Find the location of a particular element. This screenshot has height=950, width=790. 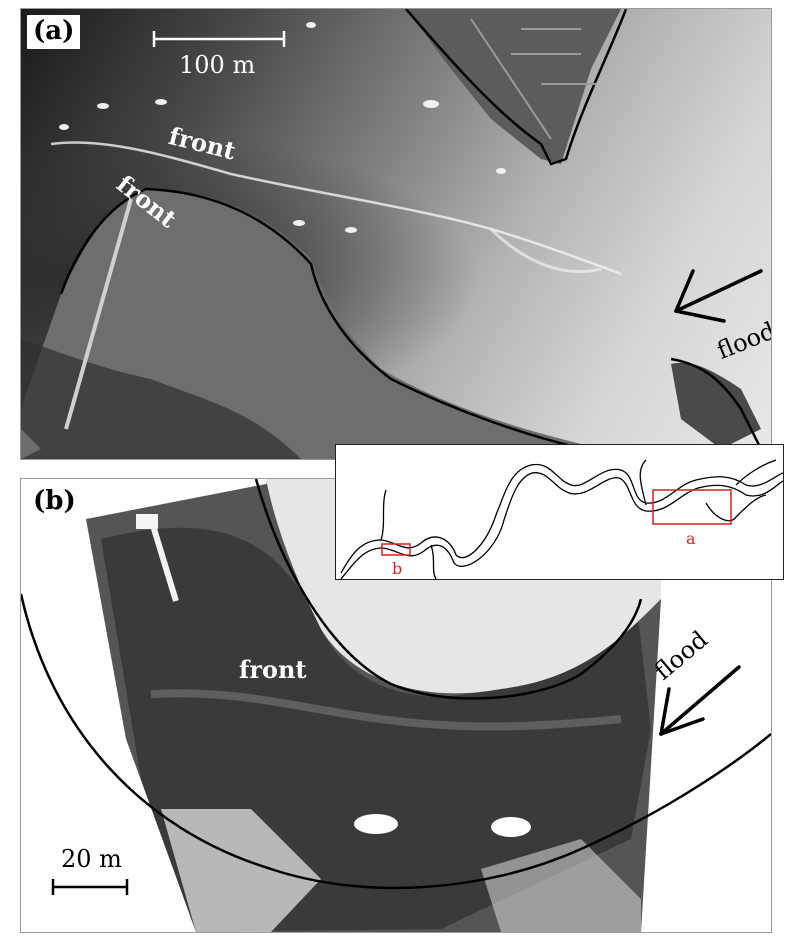

right-lower-land is located at coordinates (716, 405).